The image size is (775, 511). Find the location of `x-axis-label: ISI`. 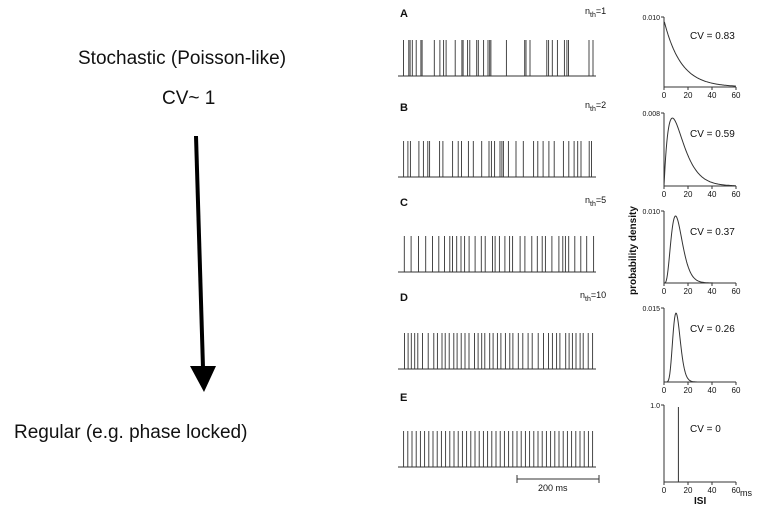

x-axis-label: ISI is located at coordinates (700, 501).